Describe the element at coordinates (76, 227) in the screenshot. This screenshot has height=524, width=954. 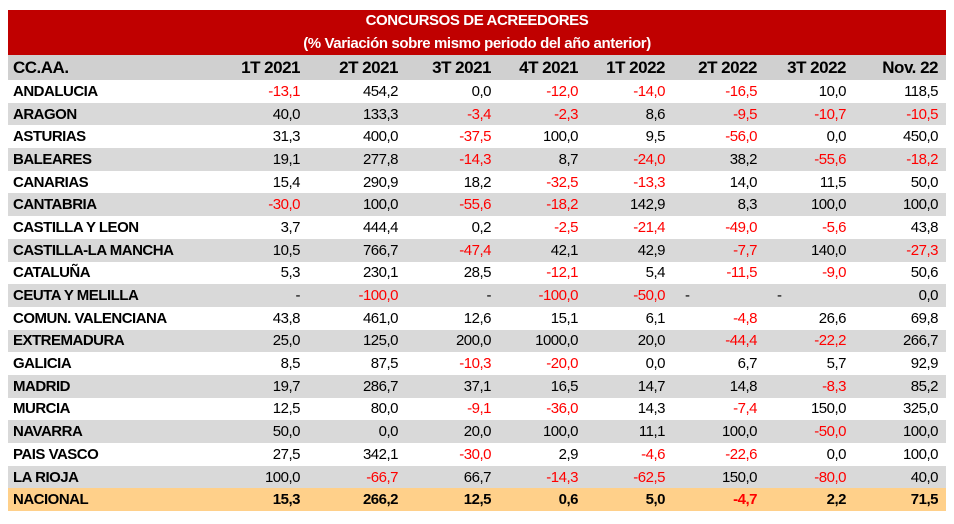
I see `region-cell: CASTILLA Y LEON` at that location.